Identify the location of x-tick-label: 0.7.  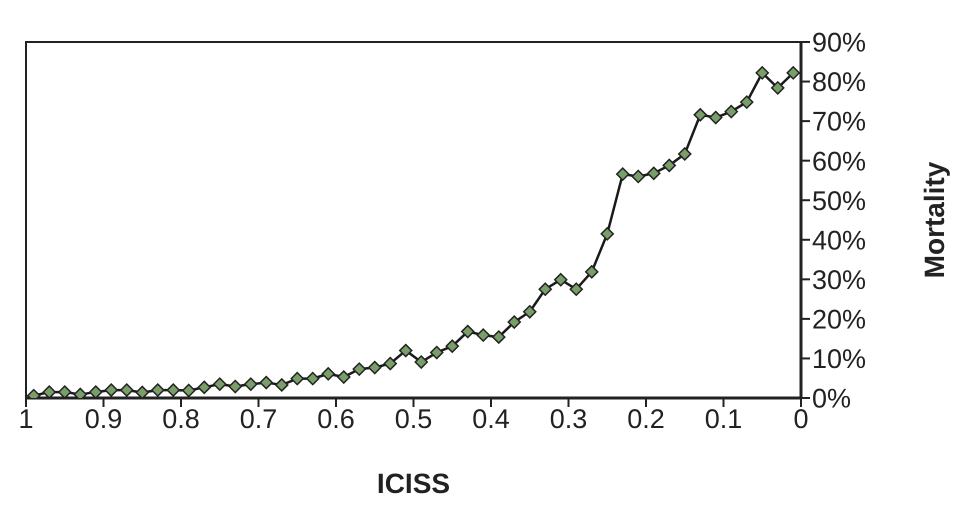
(259, 419).